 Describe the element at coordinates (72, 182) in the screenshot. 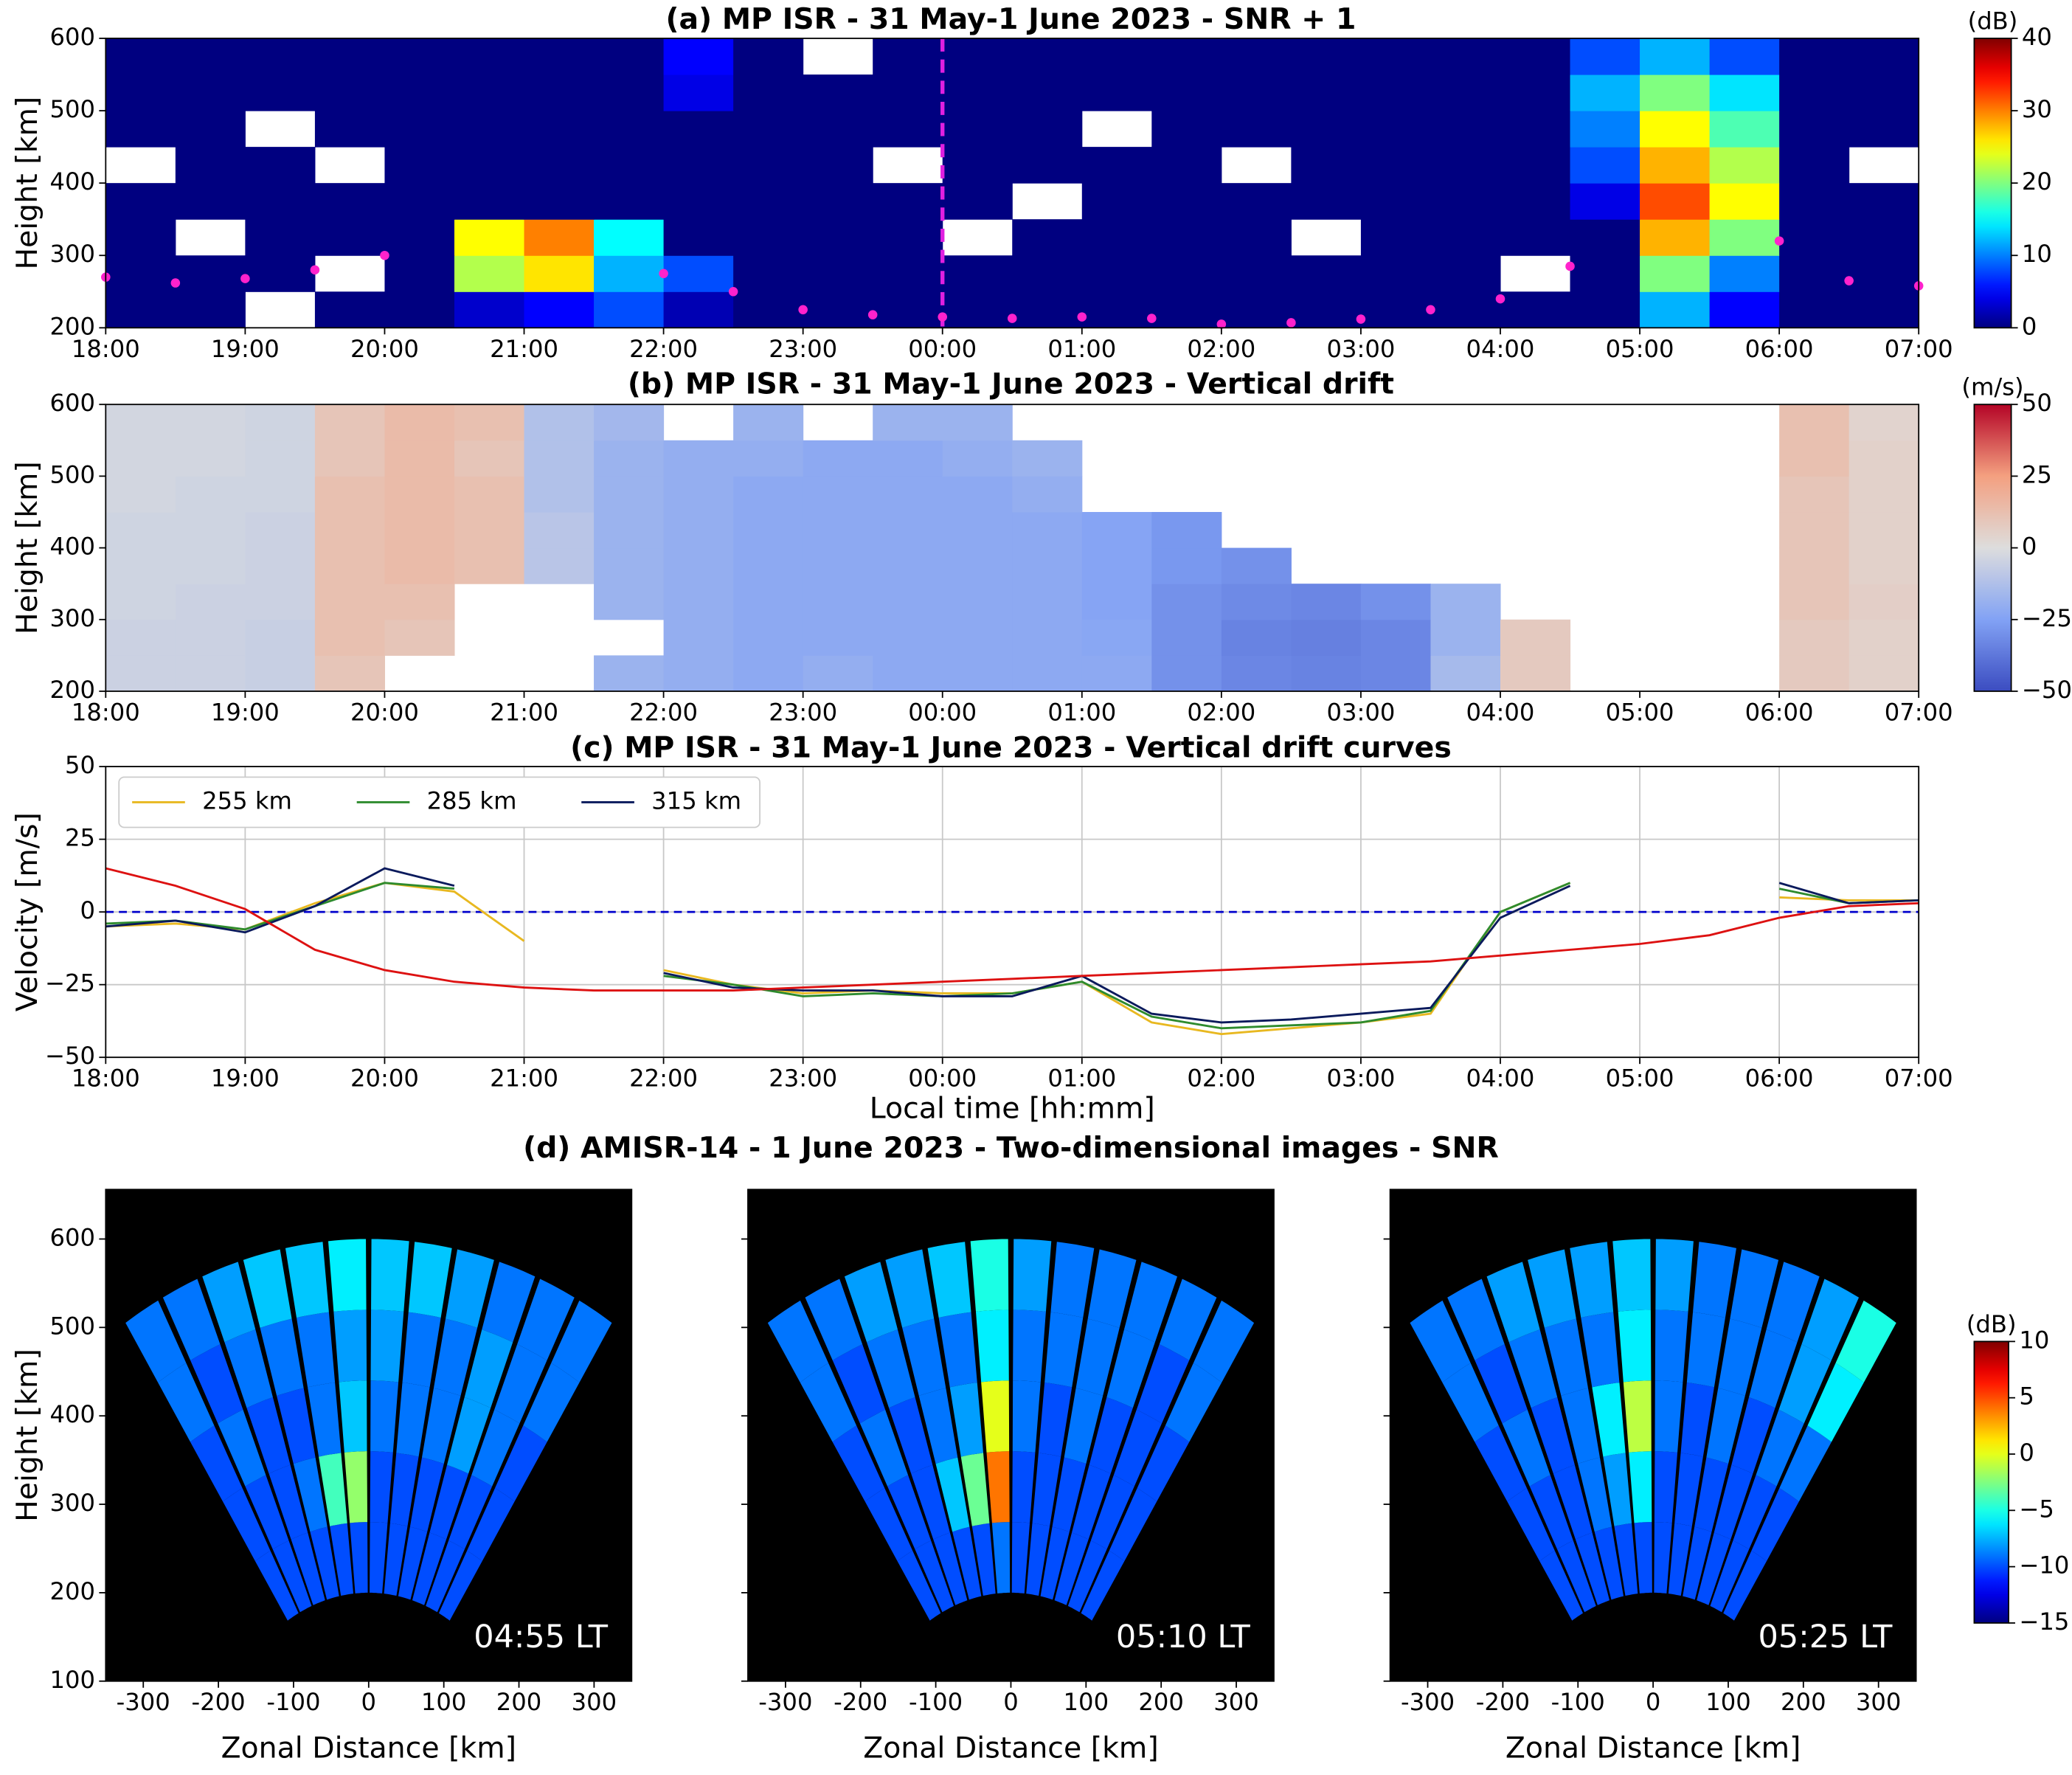

I see `y-tick-label: 400` at that location.